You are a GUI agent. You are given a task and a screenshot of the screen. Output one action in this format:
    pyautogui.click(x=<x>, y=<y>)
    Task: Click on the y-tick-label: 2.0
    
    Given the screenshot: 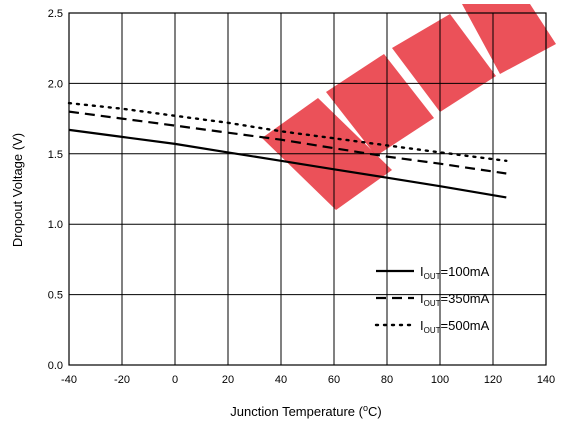 What is the action you would take?
    pyautogui.click(x=55, y=84)
    